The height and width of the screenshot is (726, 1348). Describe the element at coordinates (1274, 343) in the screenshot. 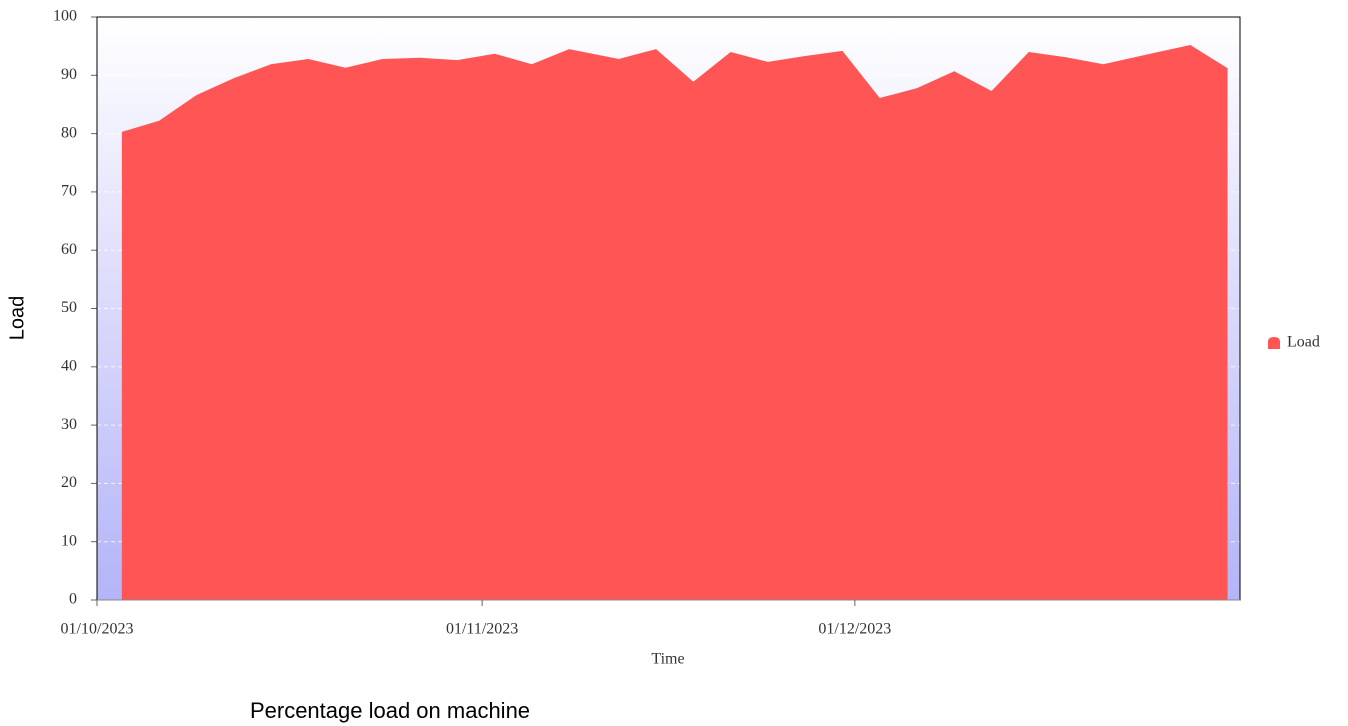

I see `legend-swatch` at that location.